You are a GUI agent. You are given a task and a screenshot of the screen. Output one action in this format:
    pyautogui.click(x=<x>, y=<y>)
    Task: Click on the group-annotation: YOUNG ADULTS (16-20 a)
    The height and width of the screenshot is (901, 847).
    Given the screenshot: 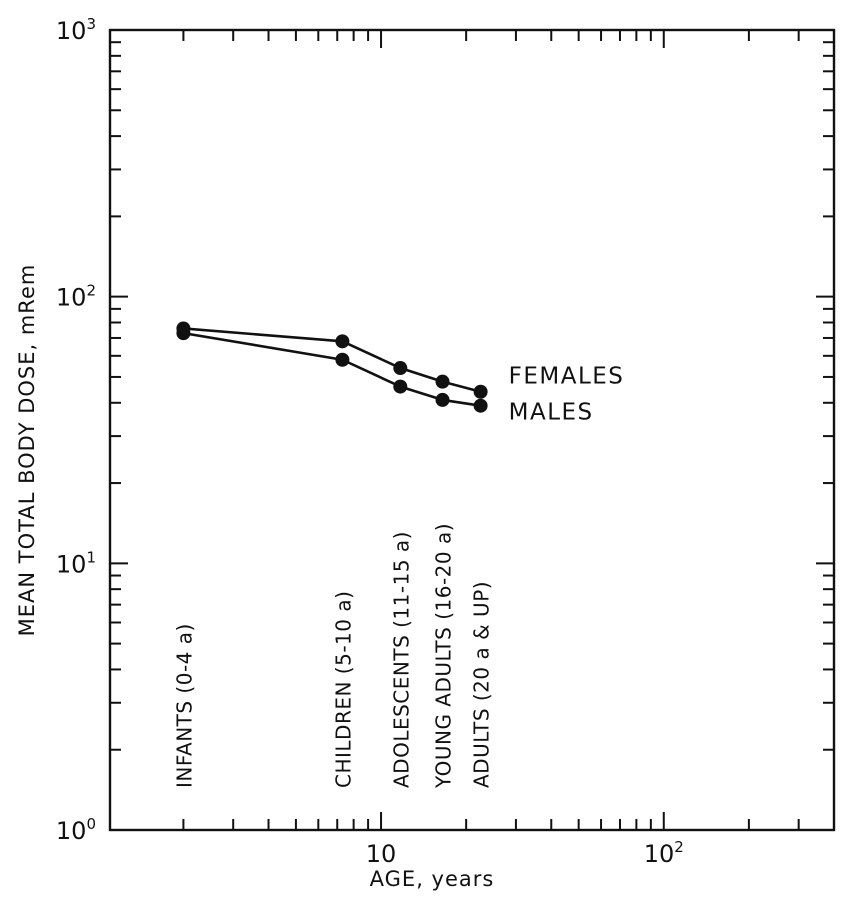 What is the action you would take?
    pyautogui.click(x=444, y=656)
    